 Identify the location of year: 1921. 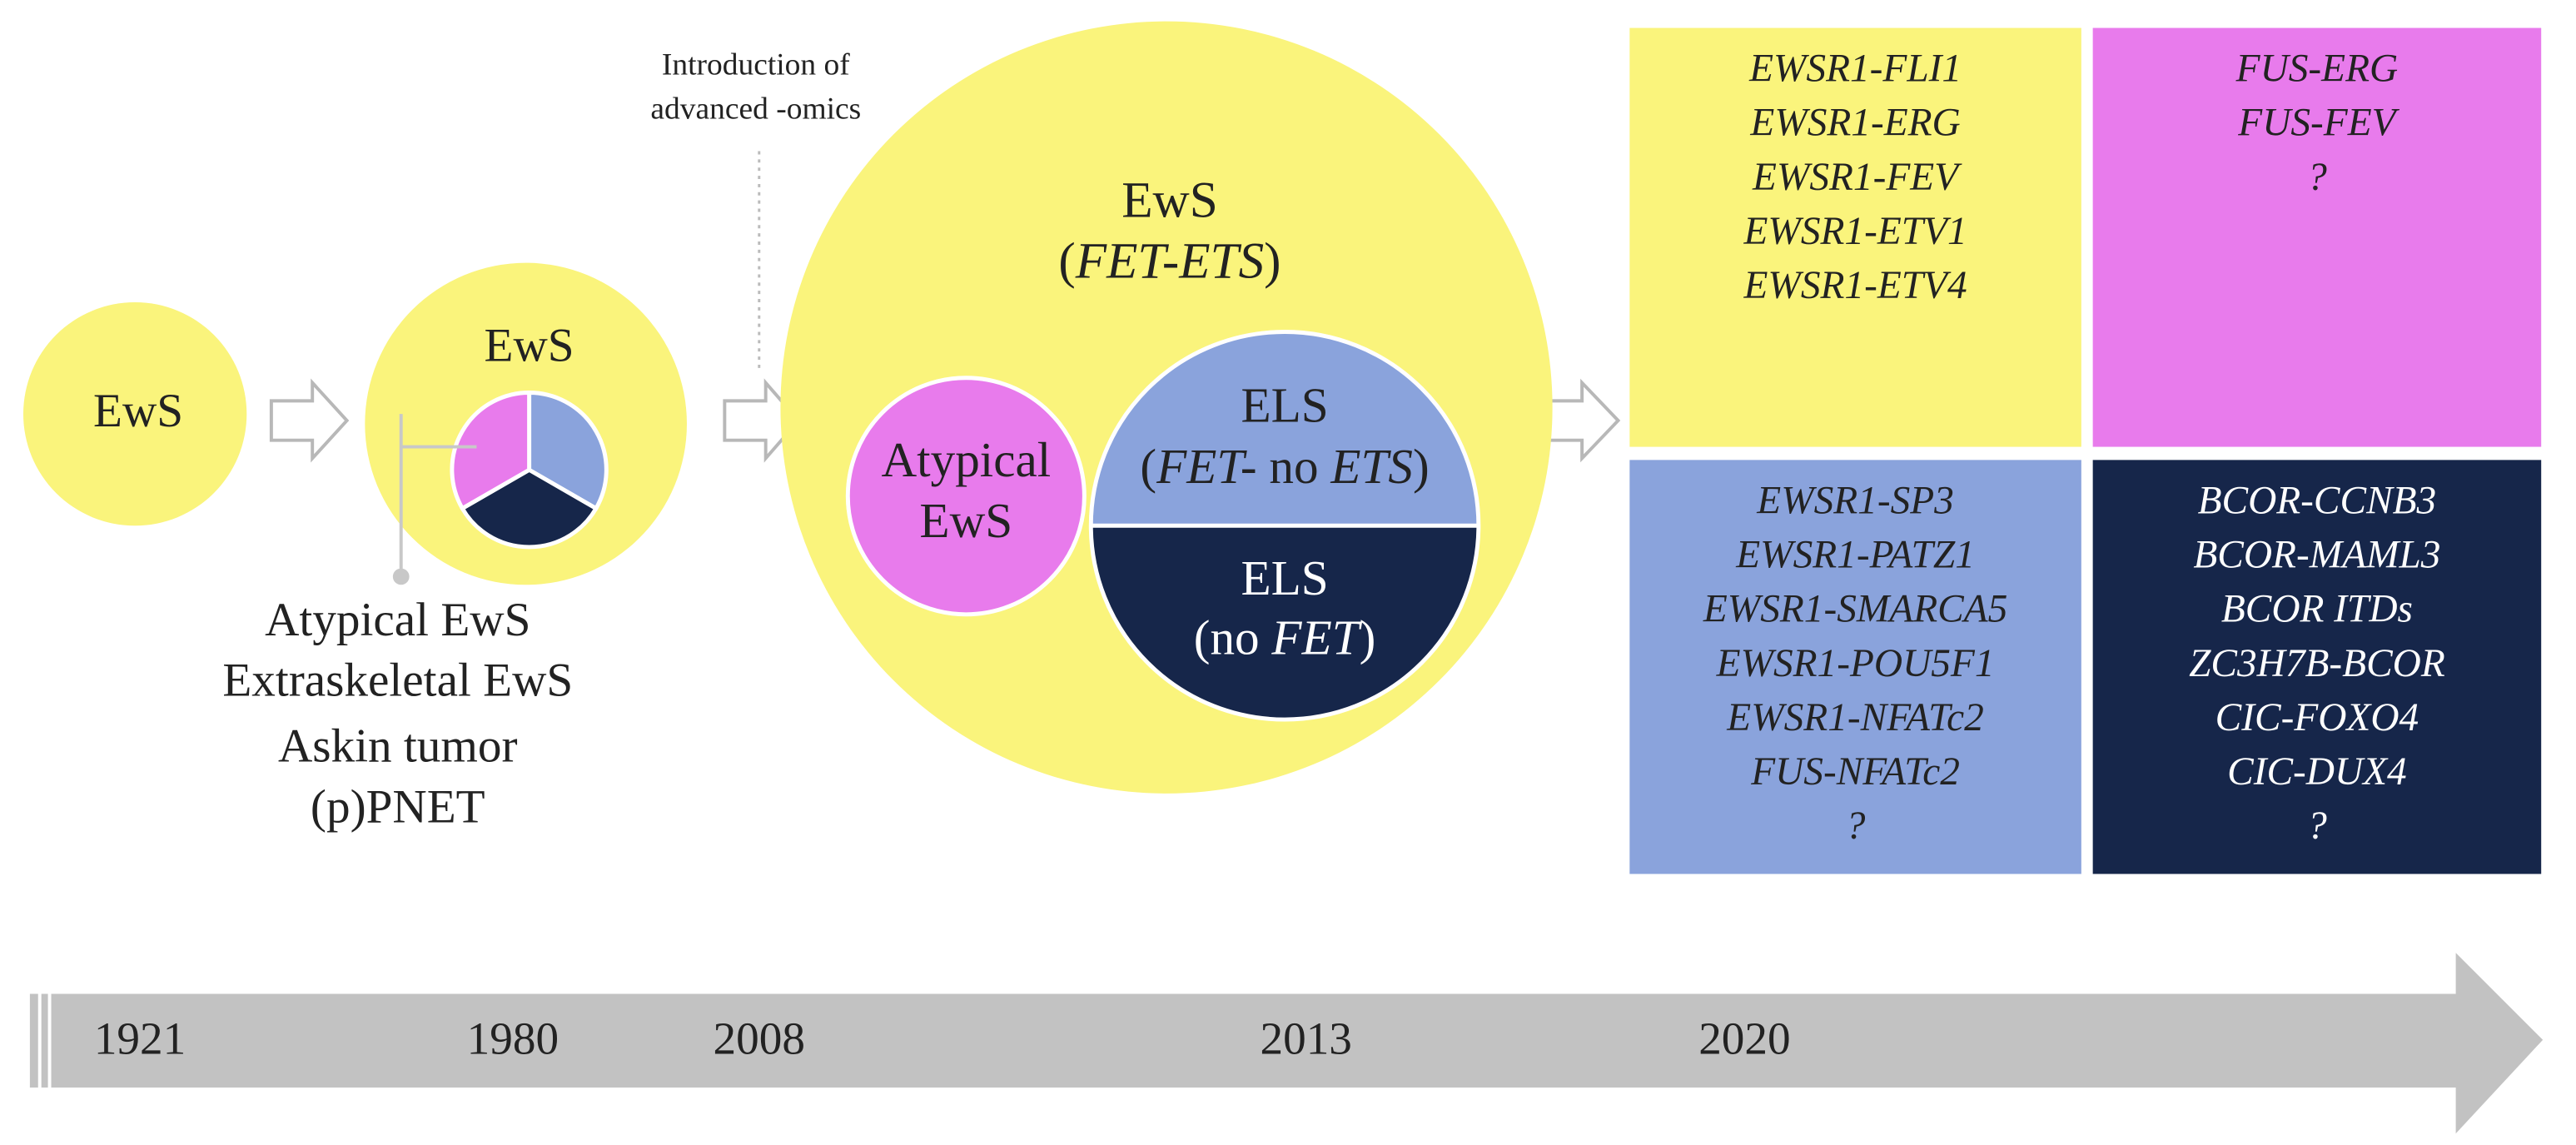
(140, 1038).